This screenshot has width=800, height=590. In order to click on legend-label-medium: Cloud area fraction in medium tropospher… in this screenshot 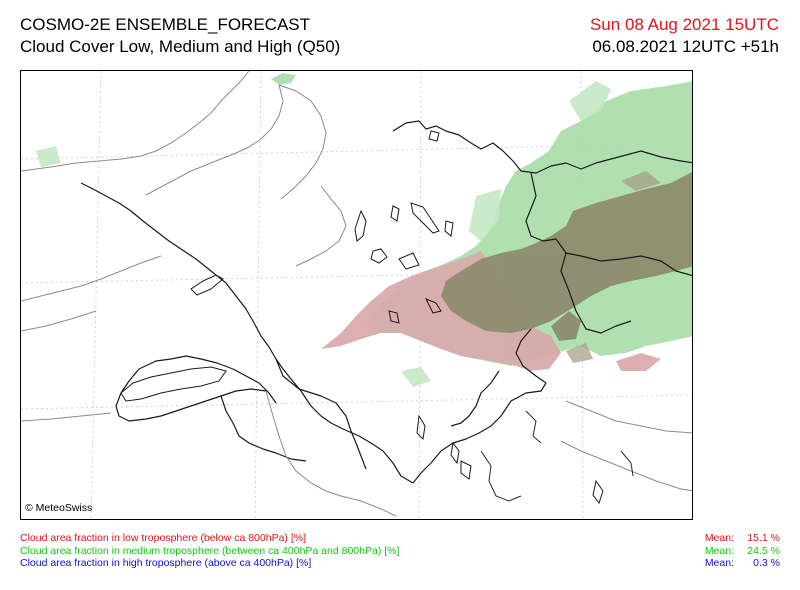, I will do `click(210, 550)`.